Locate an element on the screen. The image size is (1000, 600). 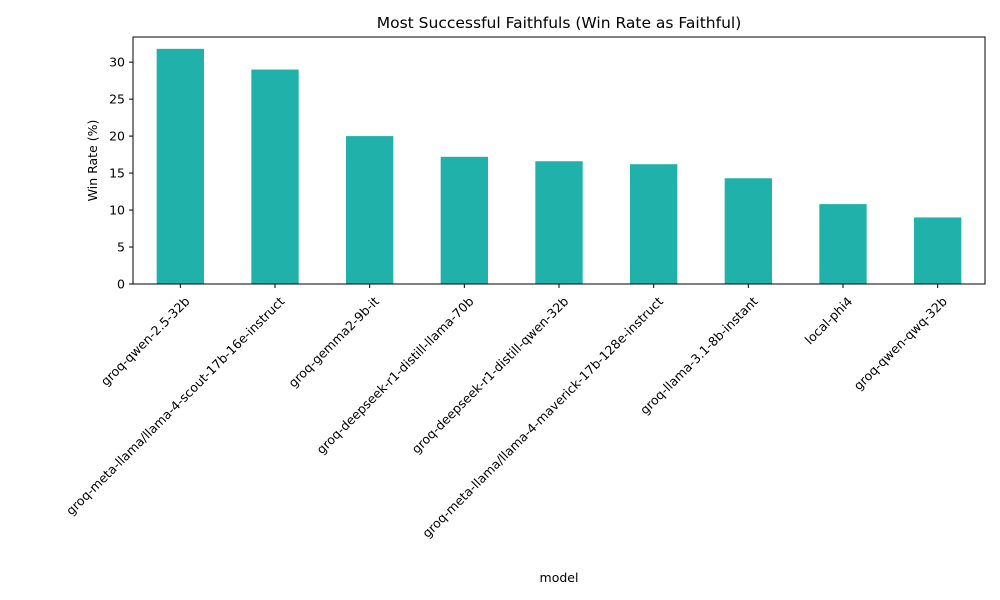
x-tick-label-2: groq-gemma2-9b-it is located at coordinates (333, 342).